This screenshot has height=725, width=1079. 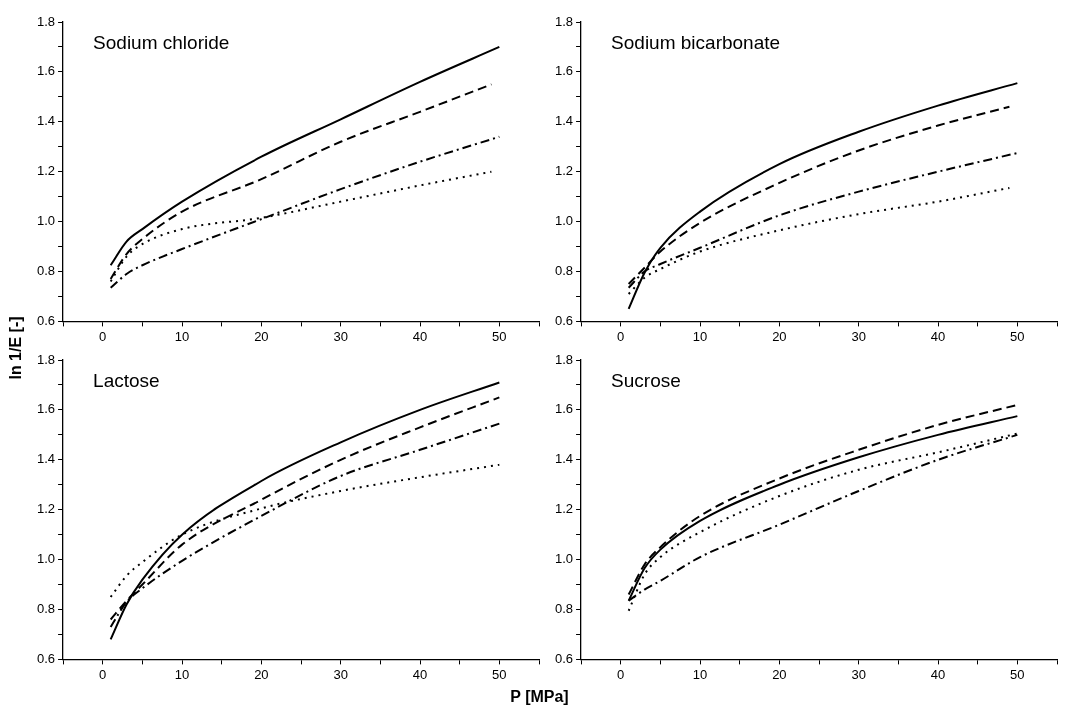 What do you see at coordinates (539, 697) in the screenshot?
I see `x-axis-title: P [MPa]` at bounding box center [539, 697].